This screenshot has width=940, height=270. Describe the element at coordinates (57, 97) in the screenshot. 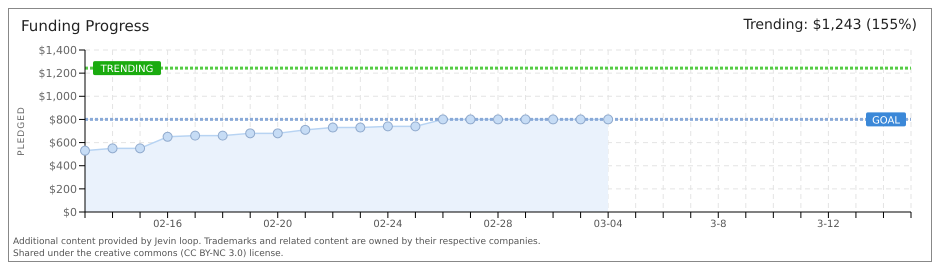

I see `y-tick-label: $1,000` at that location.